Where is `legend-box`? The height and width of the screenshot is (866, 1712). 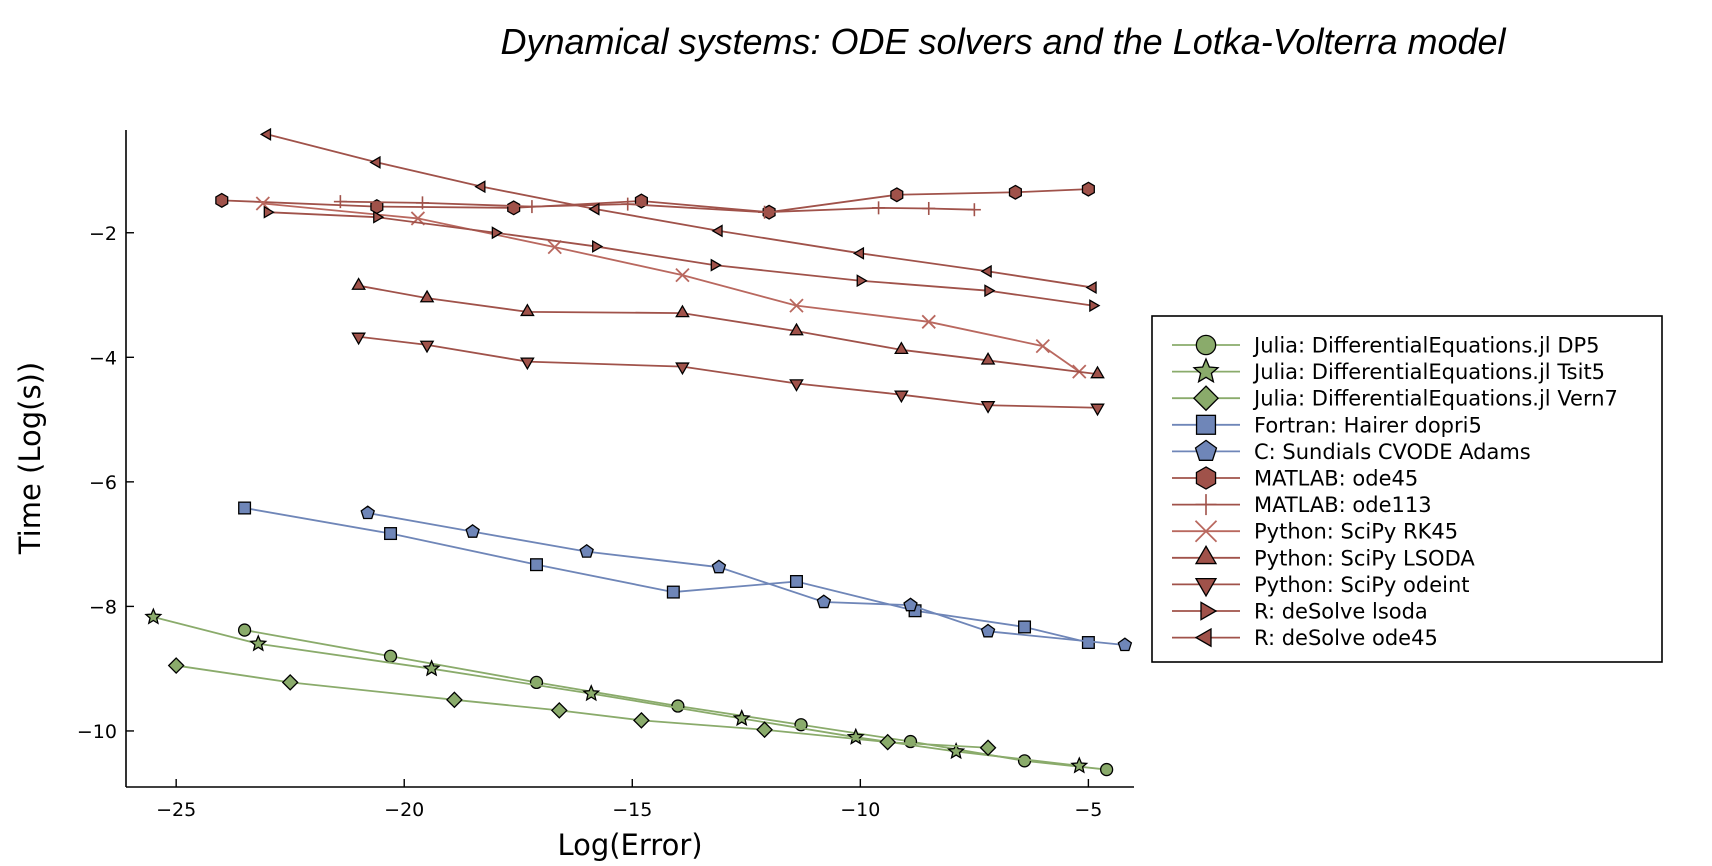
legend-box is located at coordinates (1407, 489).